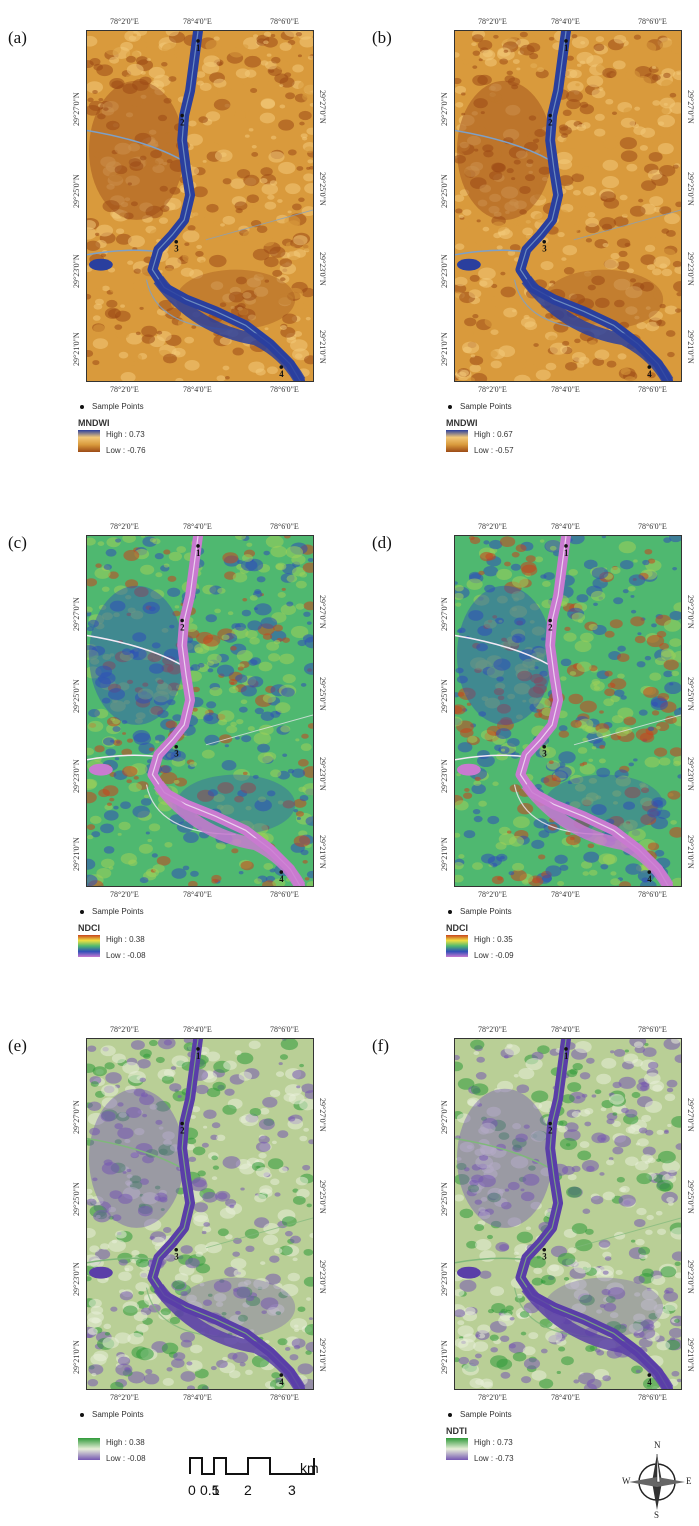  Describe the element at coordinates (657, 1445) in the screenshot. I see `compass-label-n: N` at that location.